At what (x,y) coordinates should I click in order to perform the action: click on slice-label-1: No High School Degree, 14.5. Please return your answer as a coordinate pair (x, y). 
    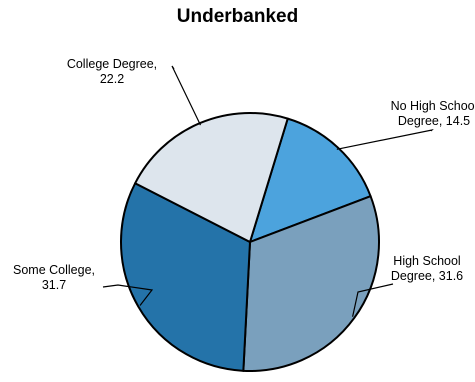
    Looking at the image, I should click on (433, 113).